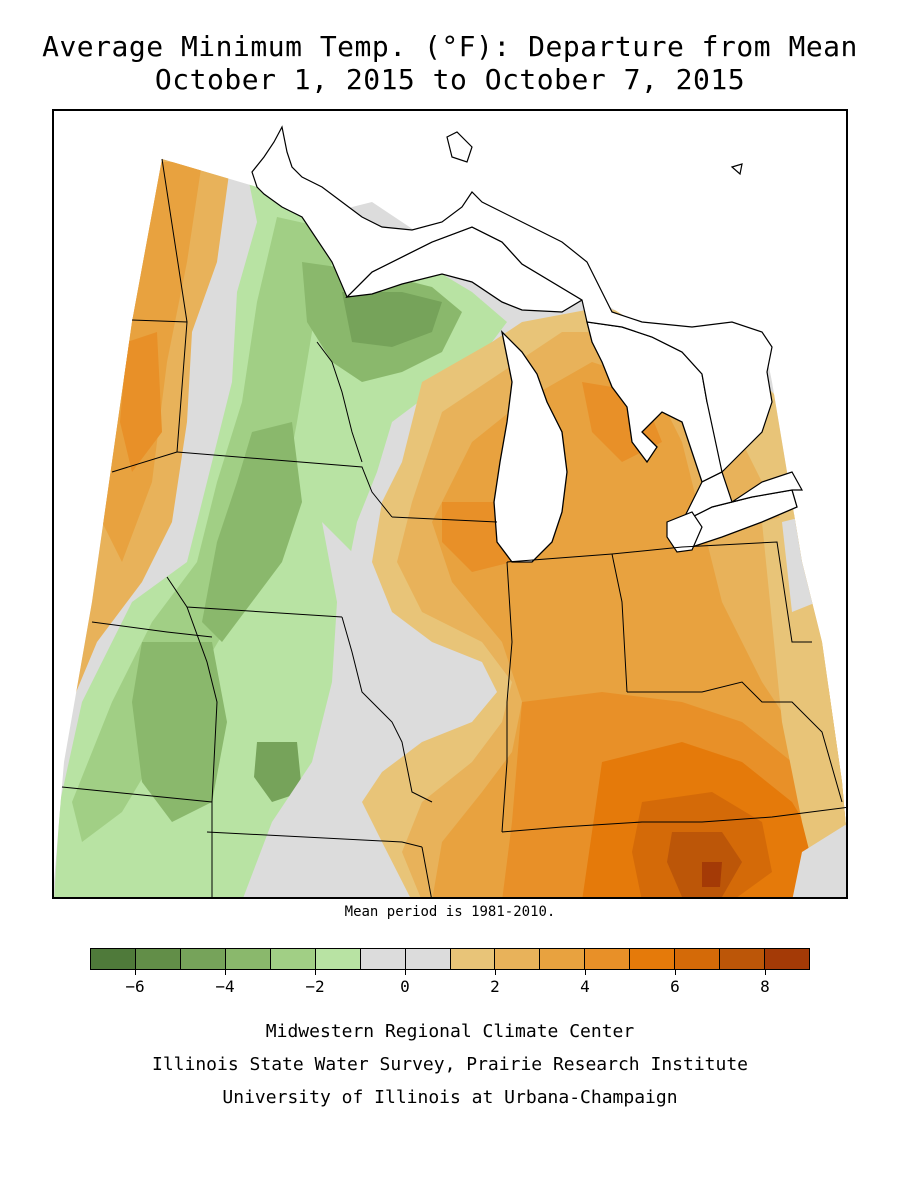 The width and height of the screenshot is (900, 1200). I want to click on lake-michigan, so click(530, 446).